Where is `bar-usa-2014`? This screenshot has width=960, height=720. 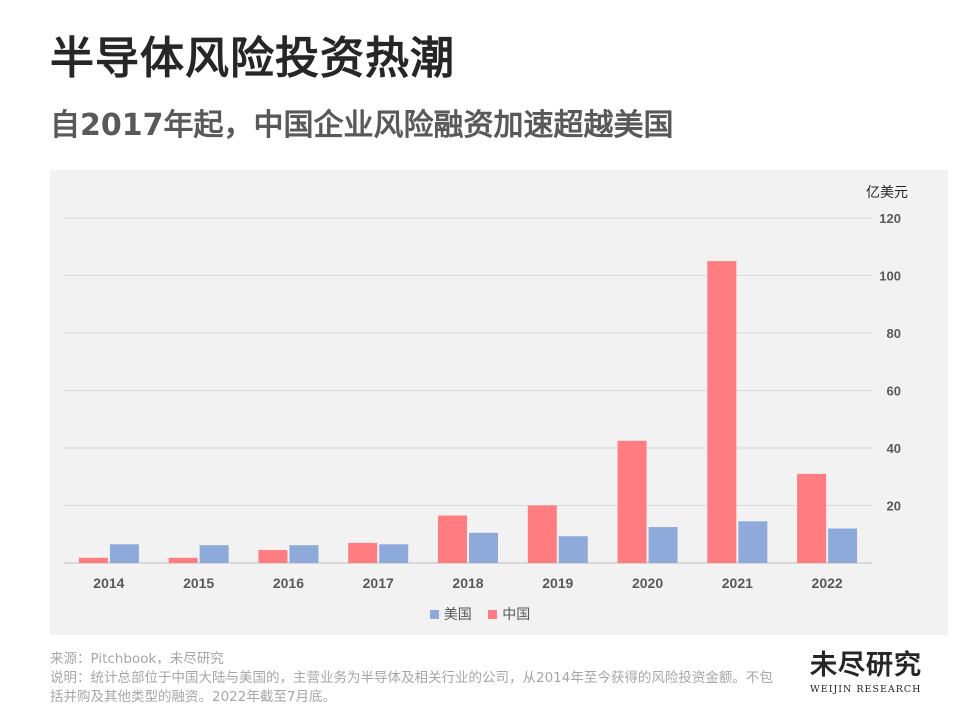 bar-usa-2014 is located at coordinates (124, 553).